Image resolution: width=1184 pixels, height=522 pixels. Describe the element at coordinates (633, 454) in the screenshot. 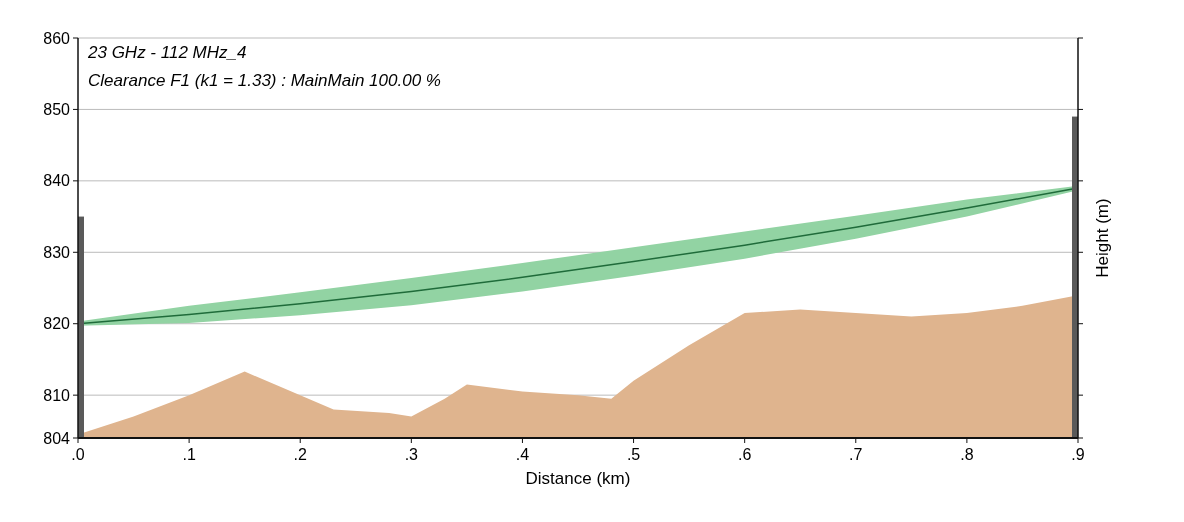

I see `x-tick-label: .5` at that location.